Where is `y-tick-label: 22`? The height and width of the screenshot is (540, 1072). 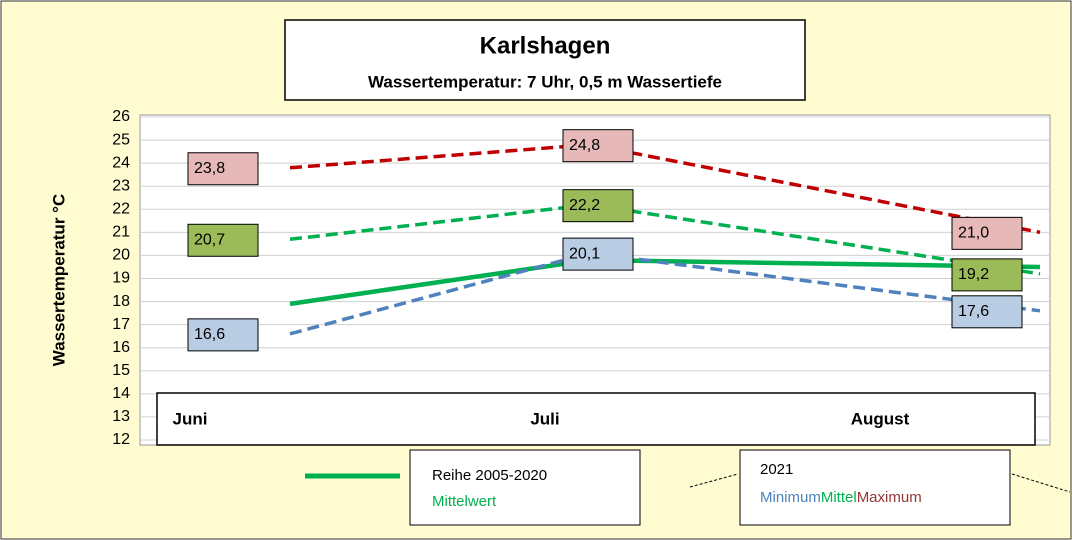 y-tick-label: 22 is located at coordinates (121, 209).